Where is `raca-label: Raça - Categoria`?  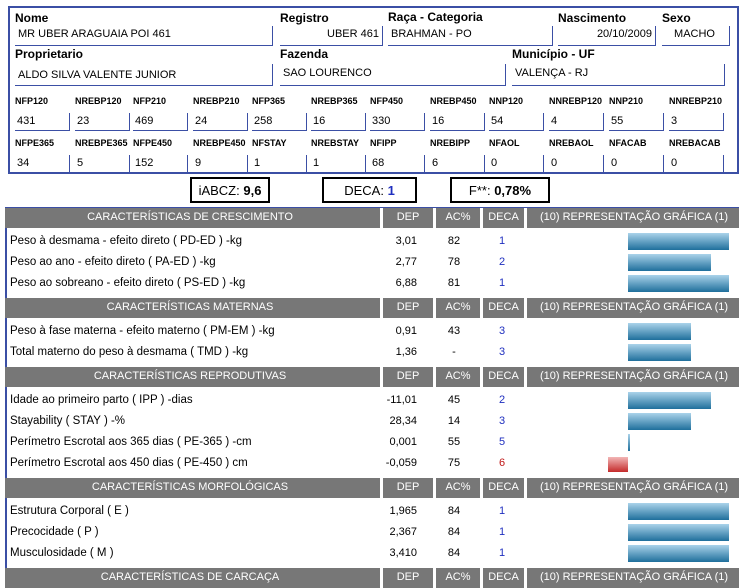 raca-label: Raça - Categoria is located at coordinates (435, 17).